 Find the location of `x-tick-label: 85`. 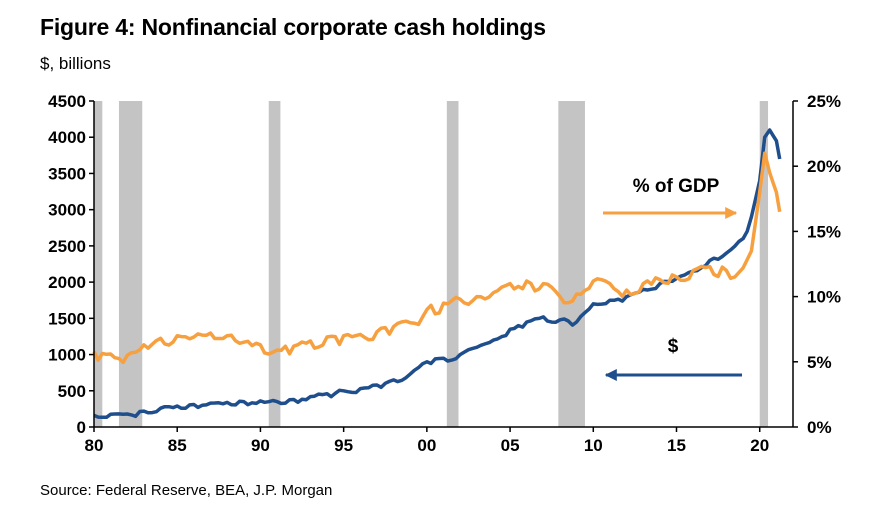

x-tick-label: 85 is located at coordinates (177, 445).